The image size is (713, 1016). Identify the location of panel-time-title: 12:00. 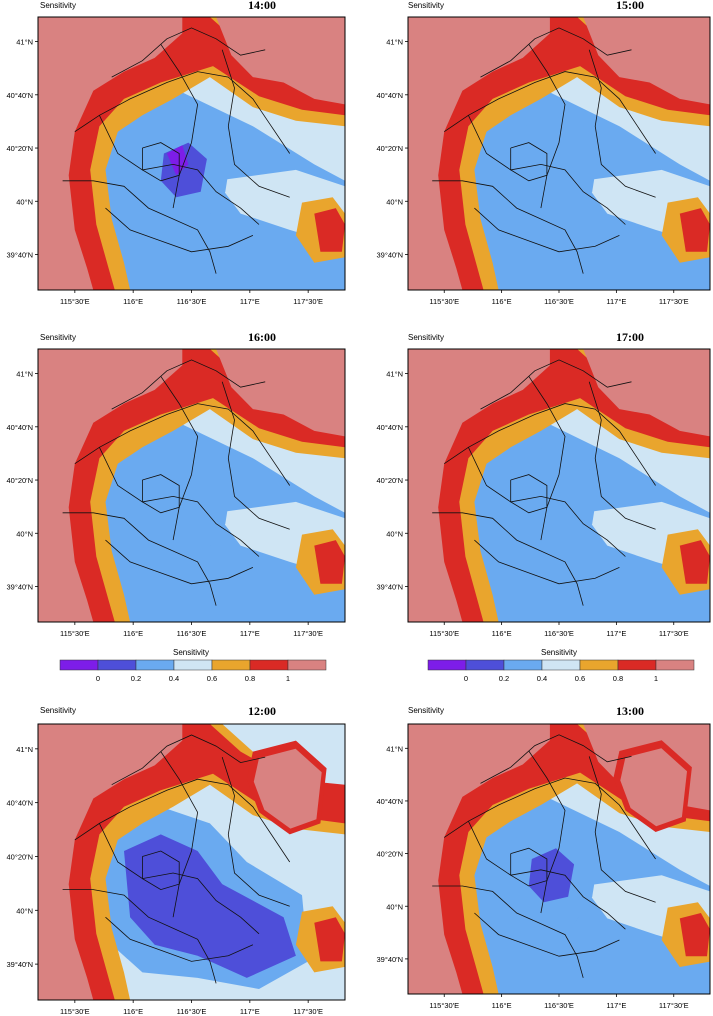
(262, 711).